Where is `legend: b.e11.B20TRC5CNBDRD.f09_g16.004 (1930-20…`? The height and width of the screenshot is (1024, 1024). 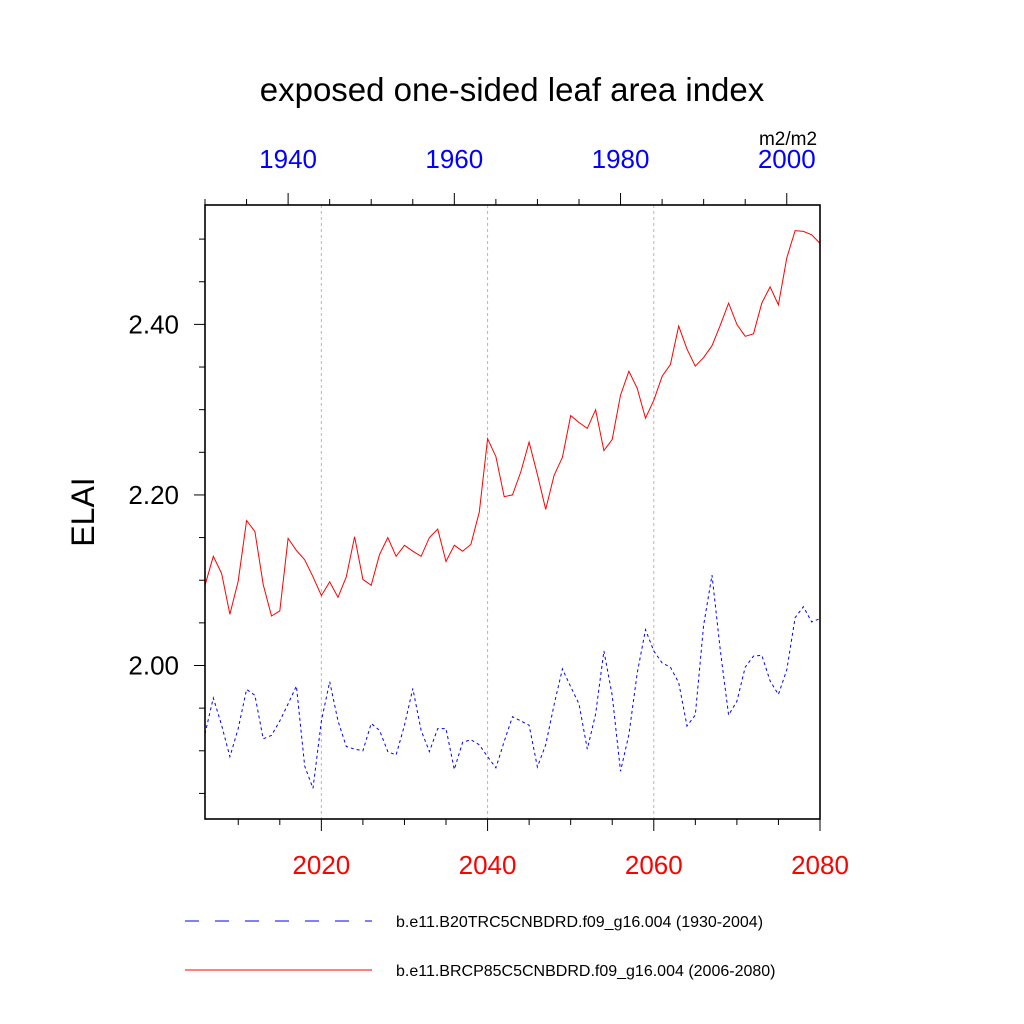
legend: b.e11.B20TRC5CNBDRD.f09_g16.004 (1930-20… is located at coordinates (480, 947).